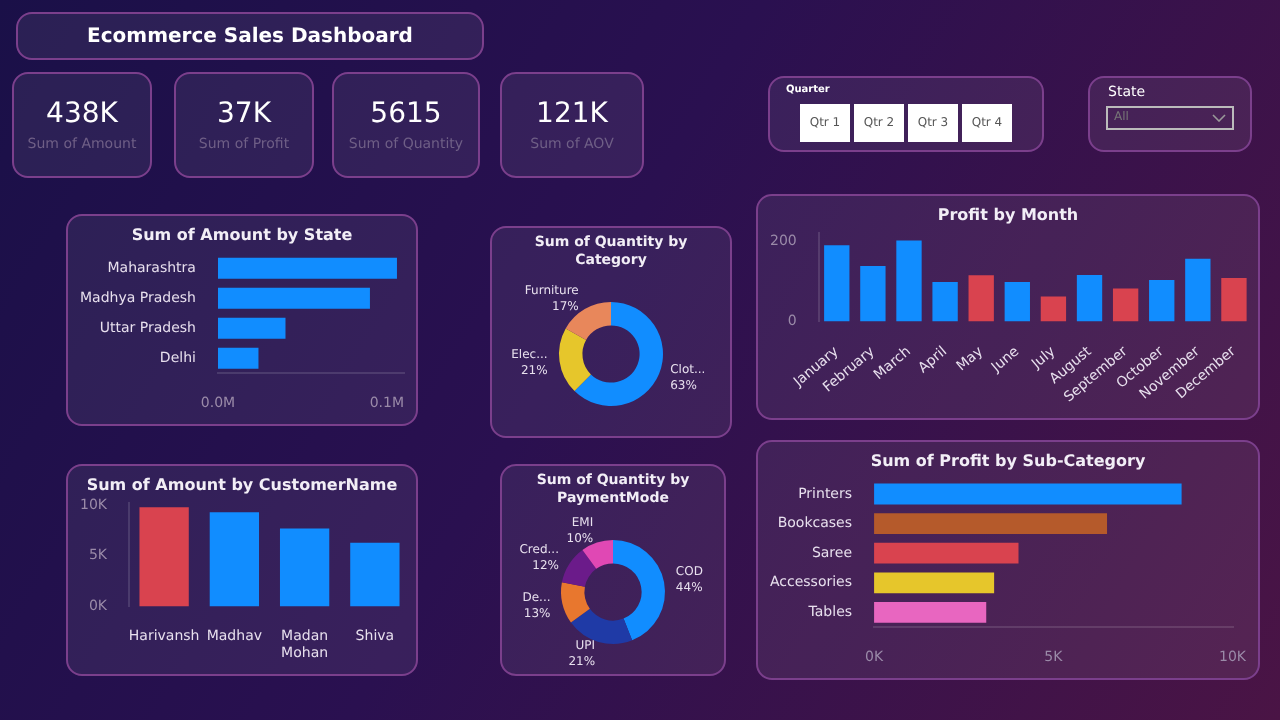 The width and height of the screenshot is (1280, 720). What do you see at coordinates (572, 114) in the screenshot?
I see `text: 121K` at bounding box center [572, 114].